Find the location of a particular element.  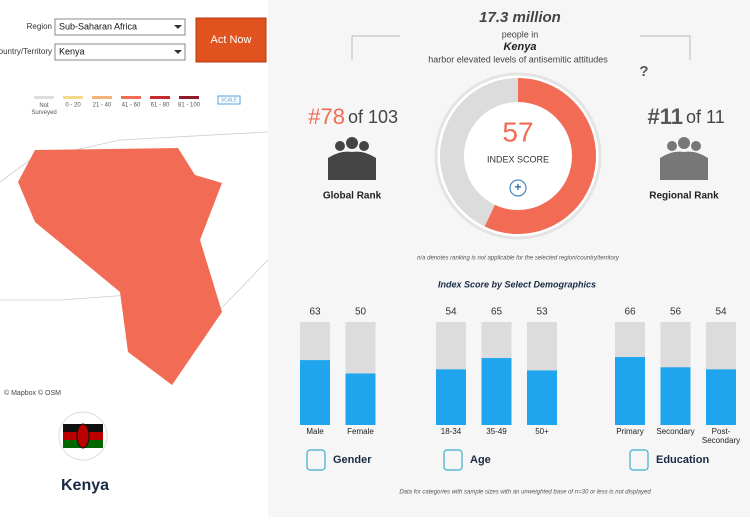

legend-label: 81 - 100 is located at coordinates (189, 106).